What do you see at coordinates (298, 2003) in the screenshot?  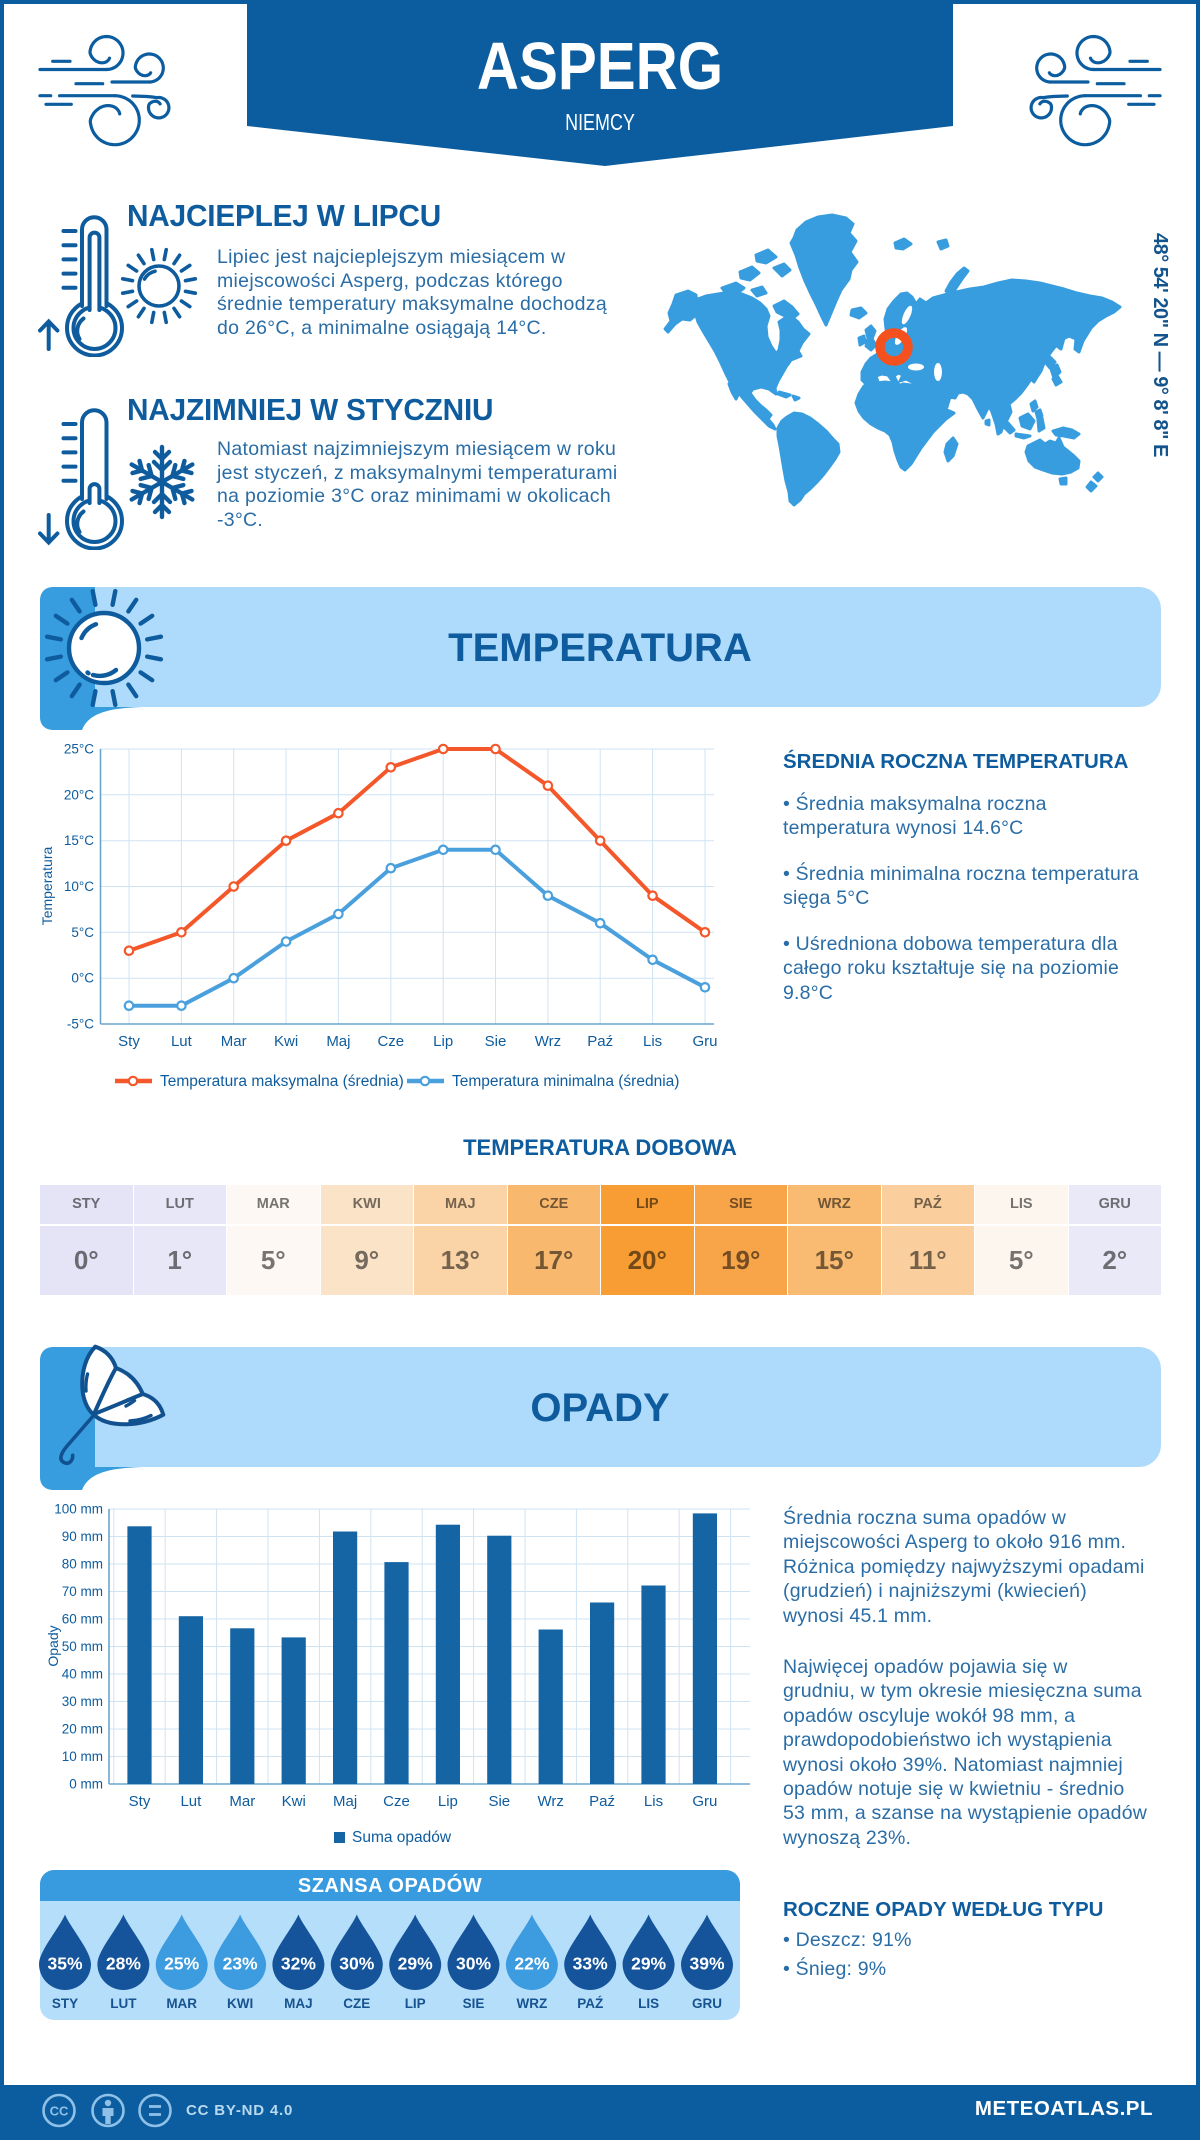 I see `svg-text: MAJ` at bounding box center [298, 2003].